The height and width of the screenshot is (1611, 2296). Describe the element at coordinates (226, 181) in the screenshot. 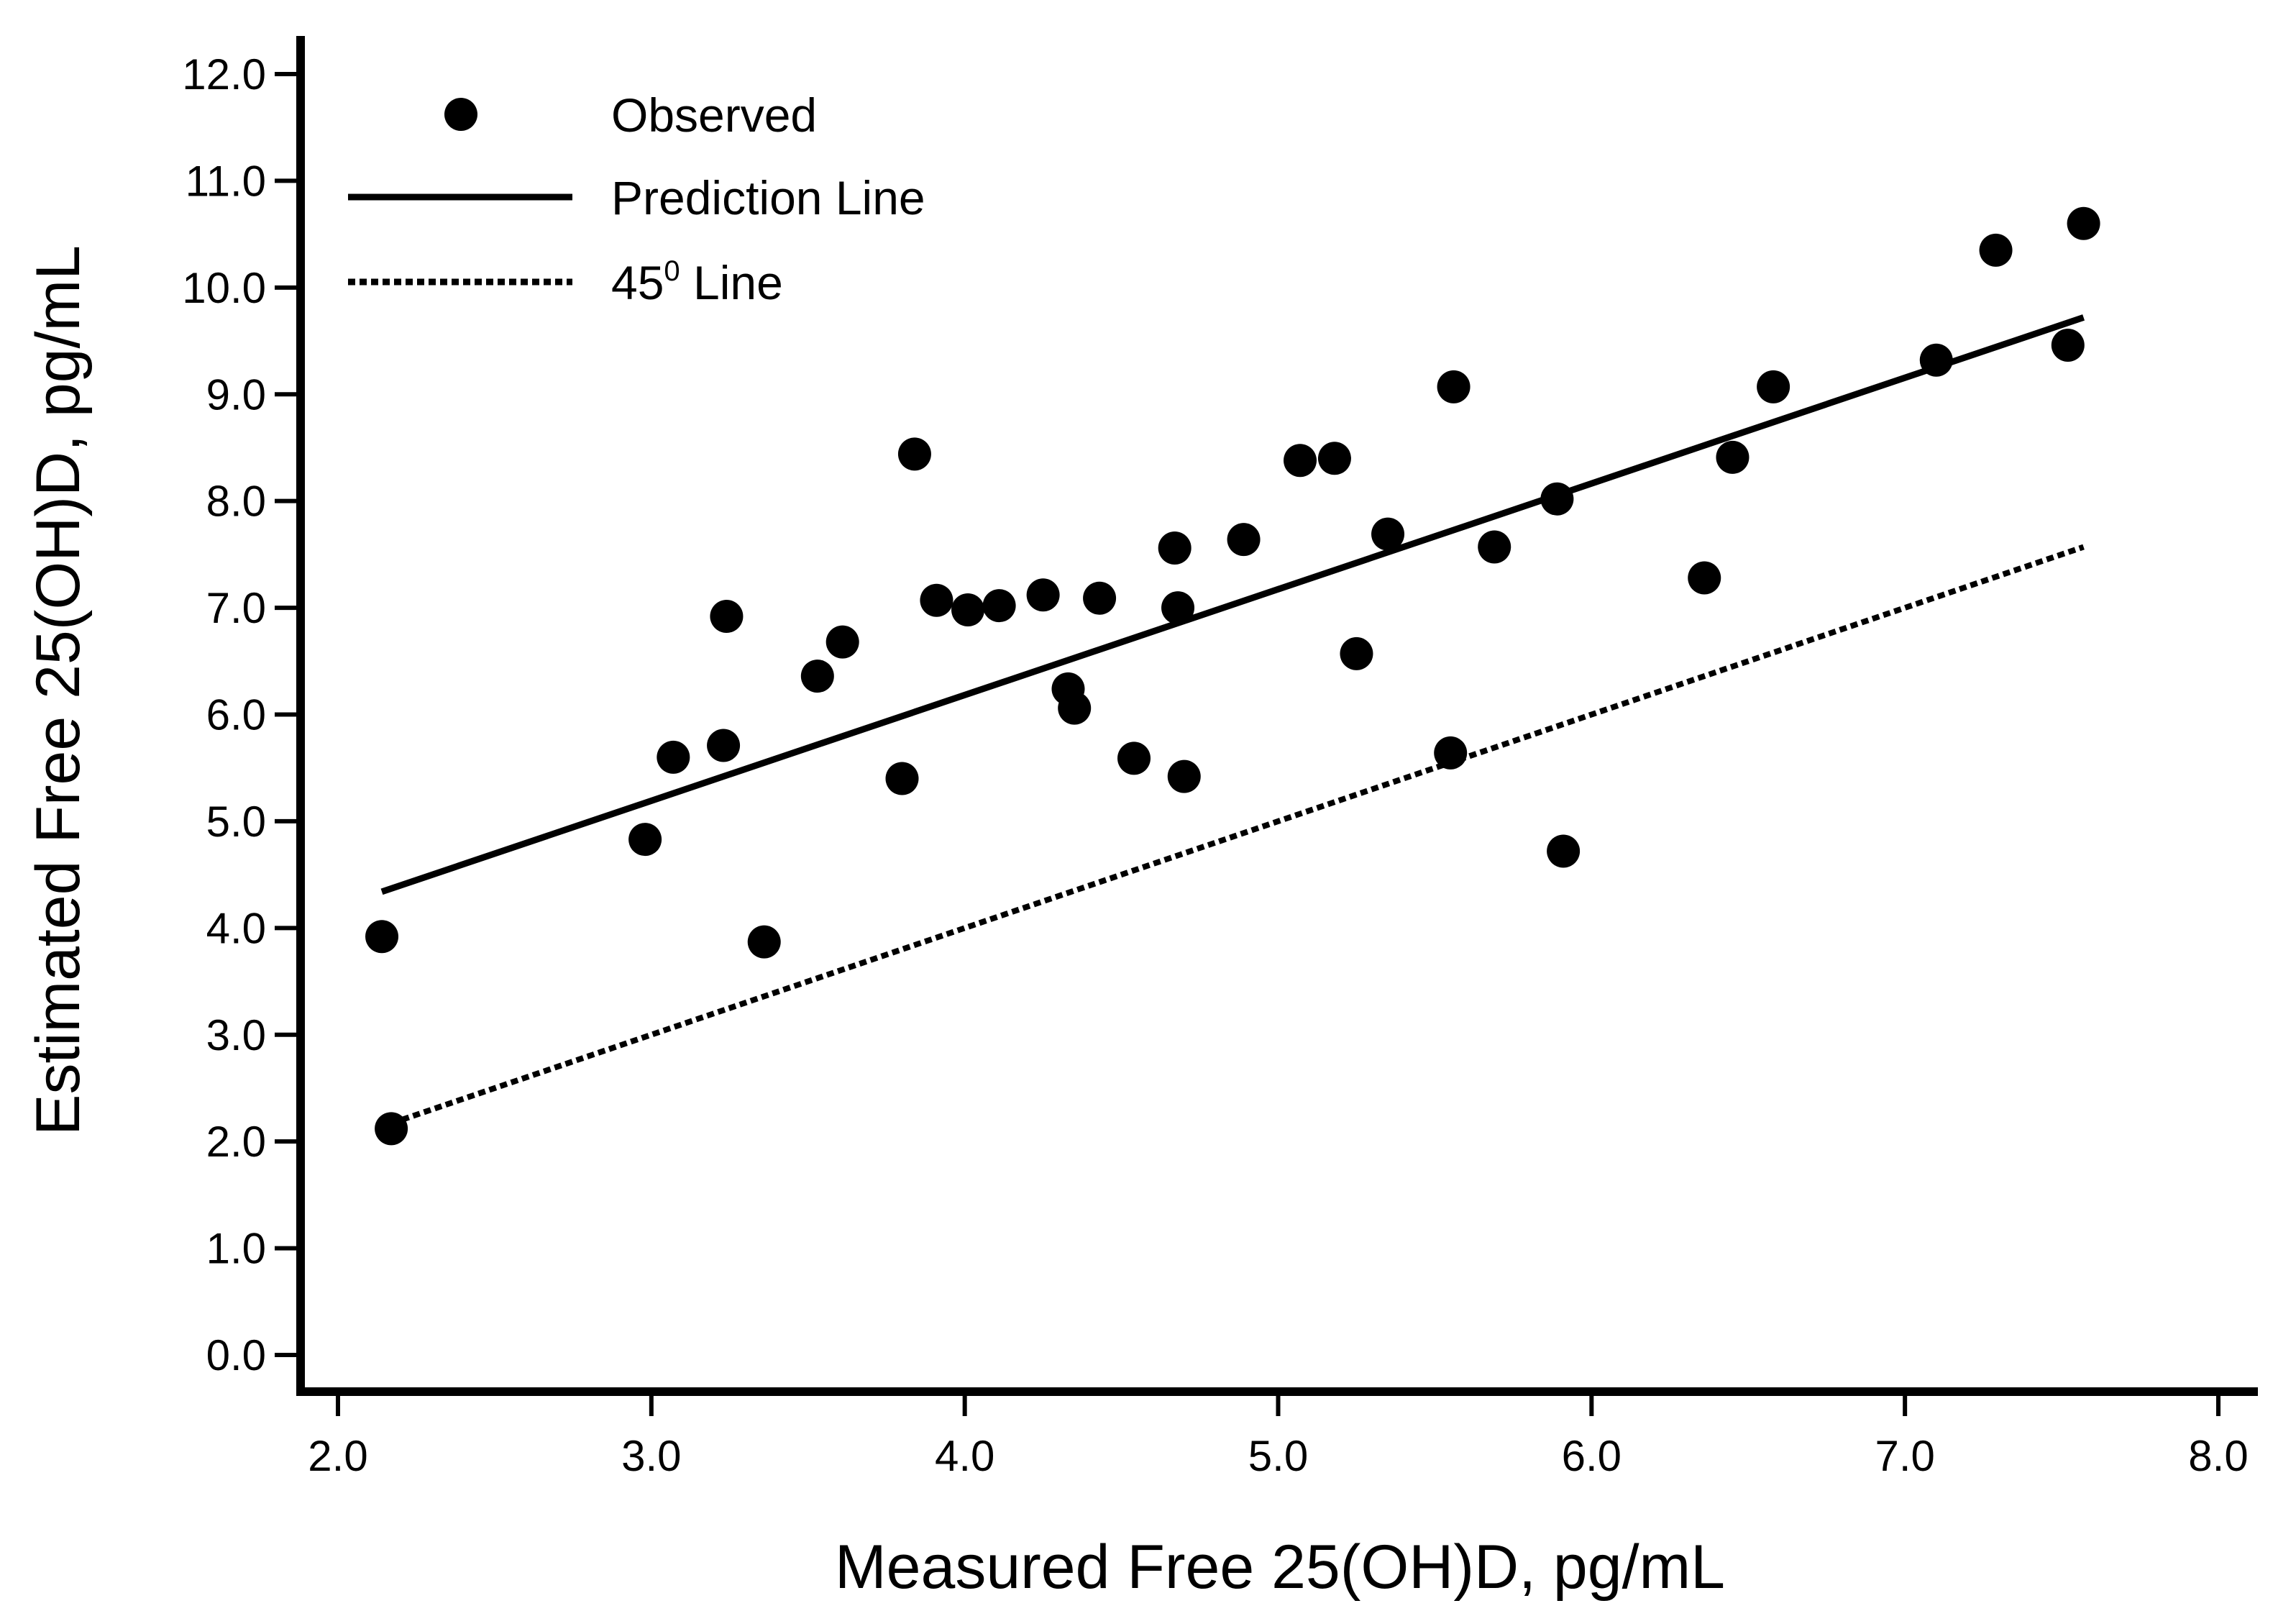

I see `y-tick-label: 11.0` at that location.